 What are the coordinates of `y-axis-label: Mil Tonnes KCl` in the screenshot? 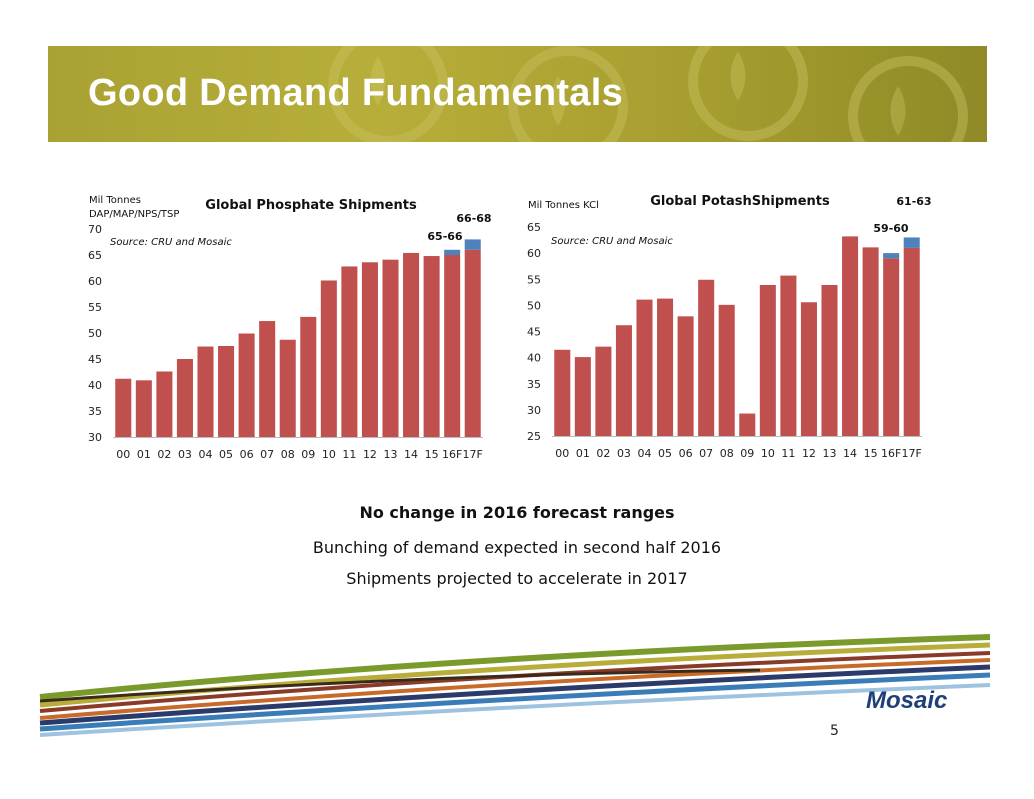 It's located at (563, 205).